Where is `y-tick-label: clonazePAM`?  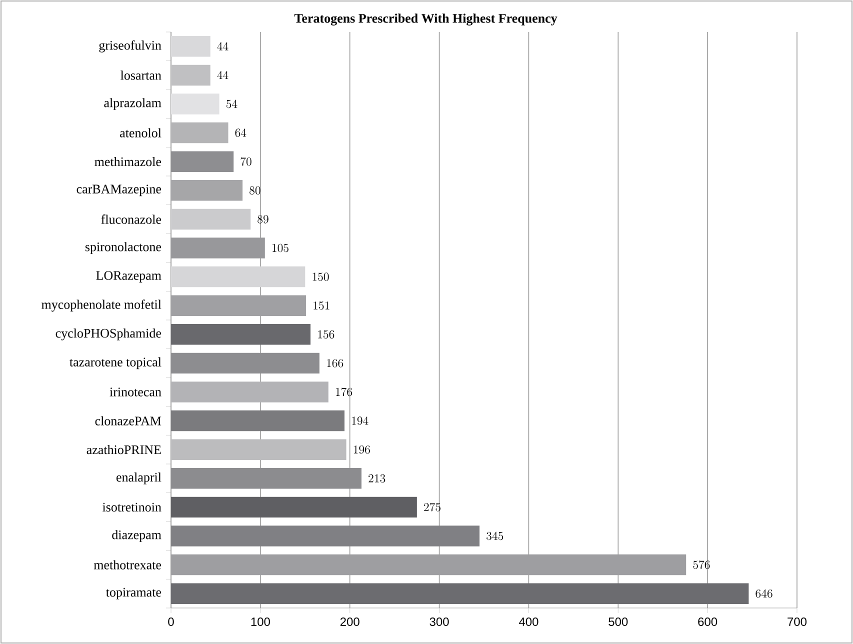
y-tick-label: clonazePAM is located at coordinates (128, 421).